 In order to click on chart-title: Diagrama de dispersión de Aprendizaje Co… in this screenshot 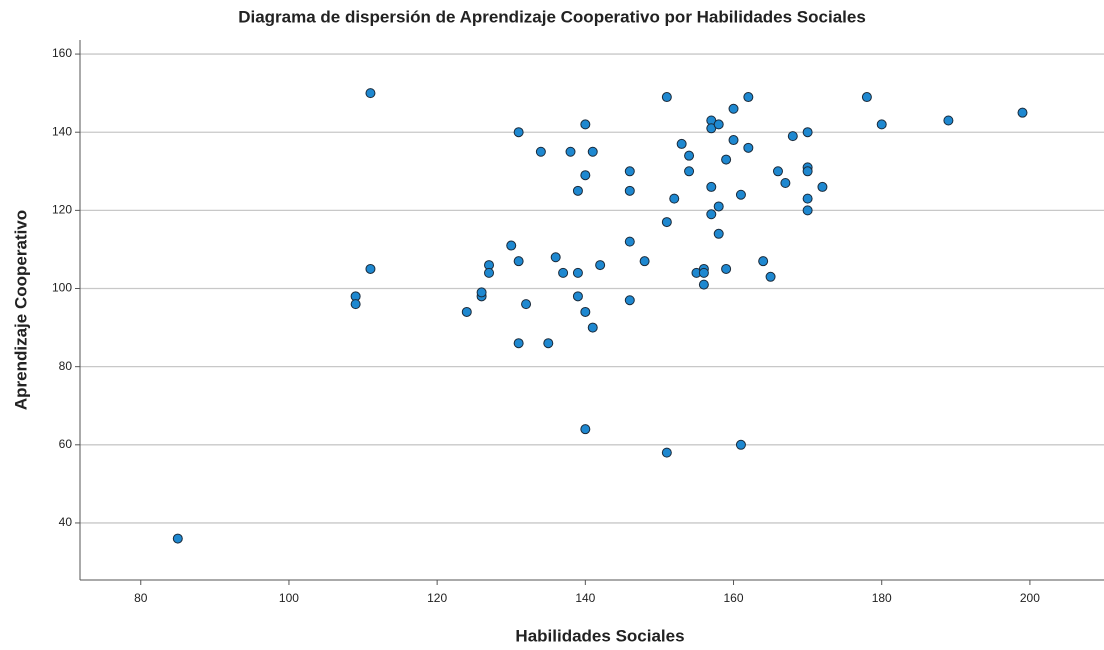, I will do `click(552, 16)`.